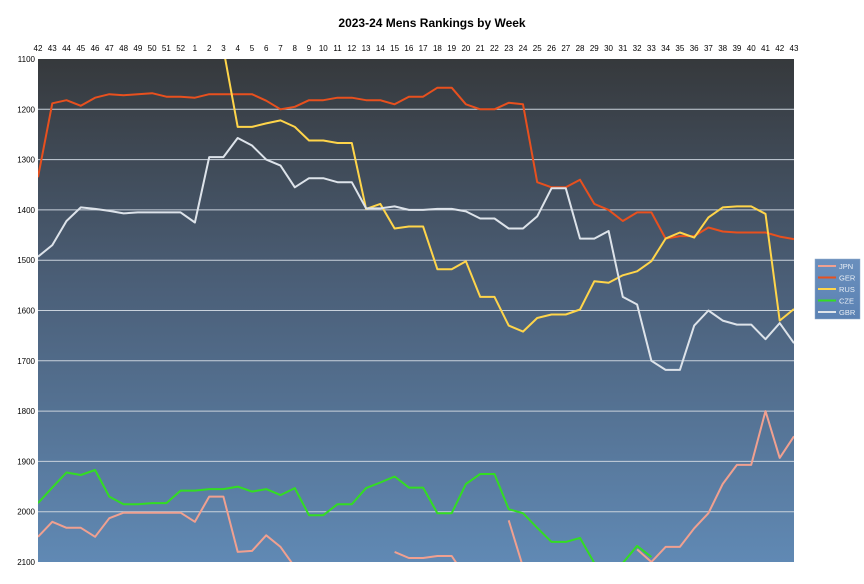  Describe the element at coordinates (66, 48) in the screenshot. I see `x-tick-label: 44` at that location.